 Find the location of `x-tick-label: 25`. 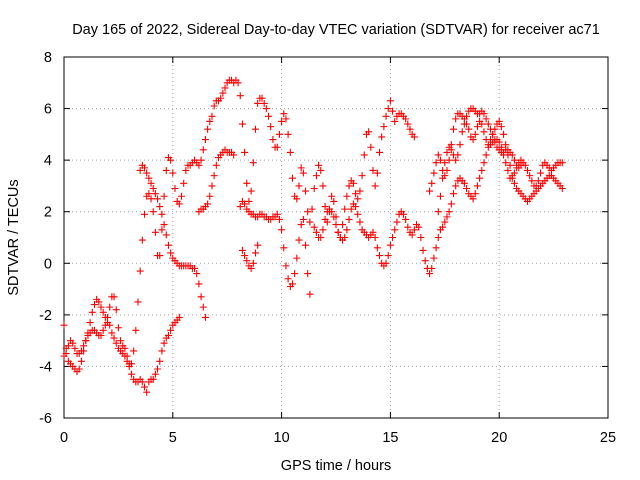

x-tick-label: 25 is located at coordinates (608, 438).